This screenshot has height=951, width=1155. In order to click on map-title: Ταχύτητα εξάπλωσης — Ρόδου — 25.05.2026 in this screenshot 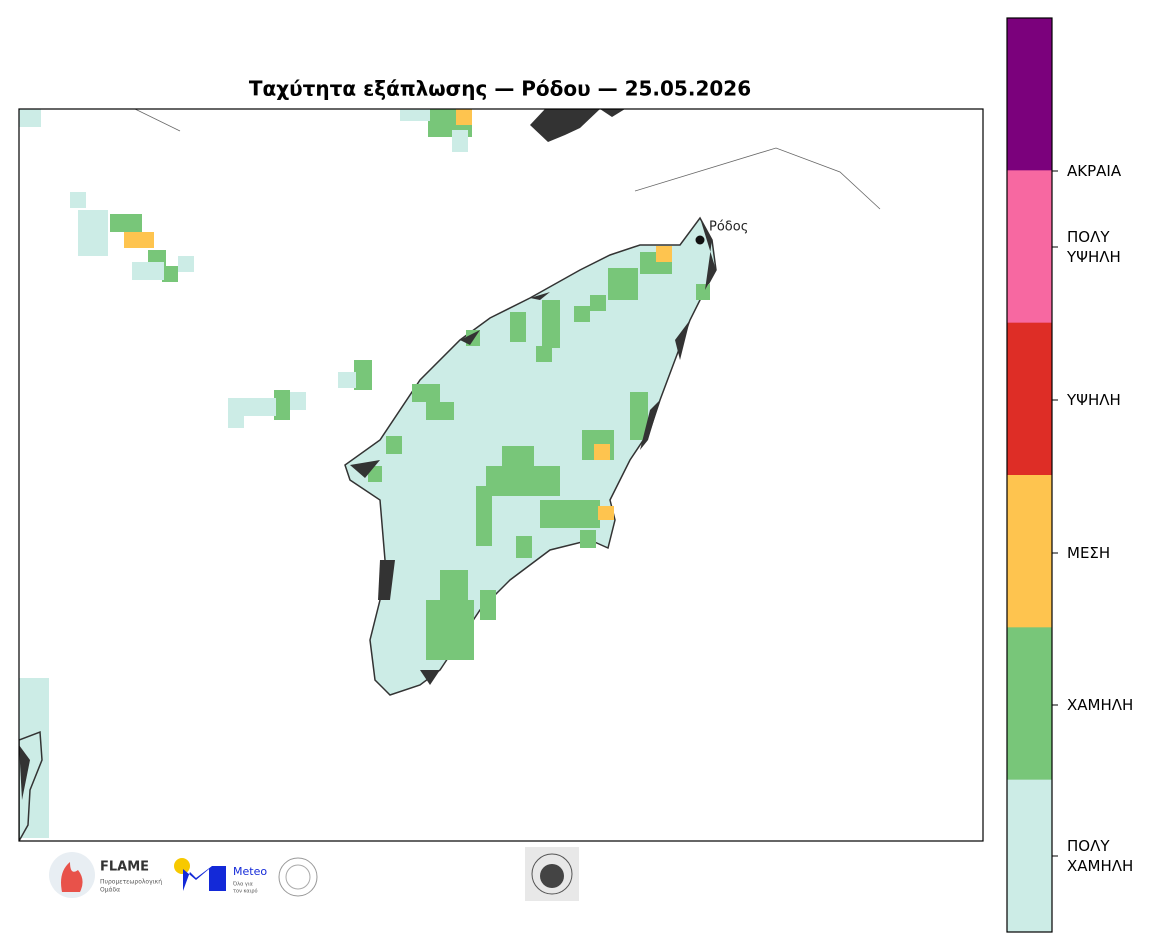, I will do `click(500, 89)`.